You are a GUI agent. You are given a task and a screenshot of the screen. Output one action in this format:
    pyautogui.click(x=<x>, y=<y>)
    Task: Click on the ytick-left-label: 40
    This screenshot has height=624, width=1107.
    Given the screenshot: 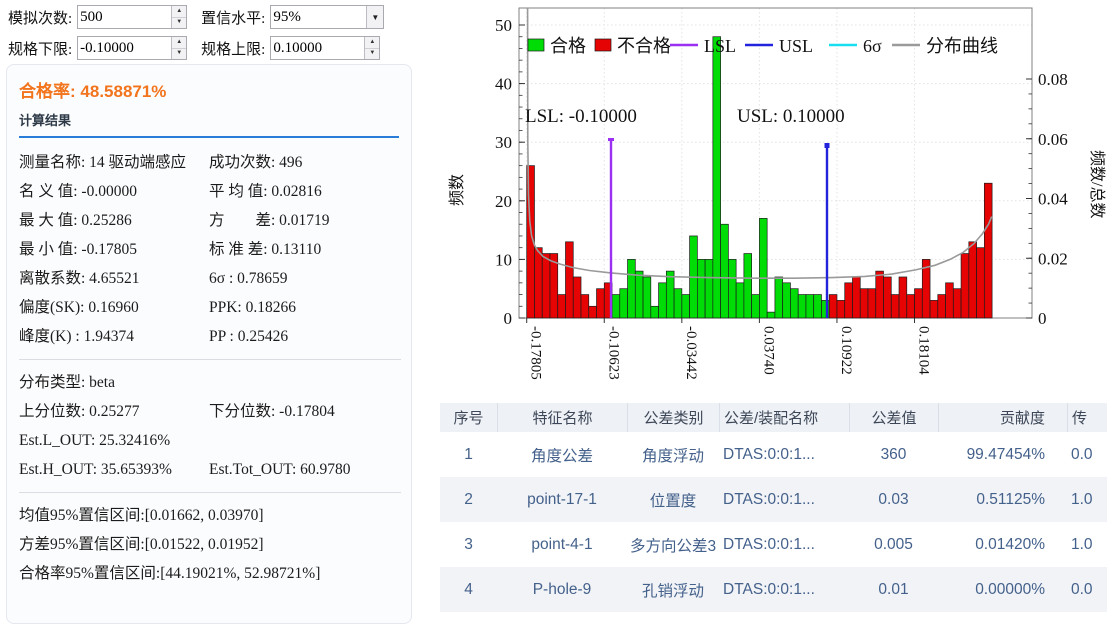 What is the action you would take?
    pyautogui.click(x=503, y=84)
    